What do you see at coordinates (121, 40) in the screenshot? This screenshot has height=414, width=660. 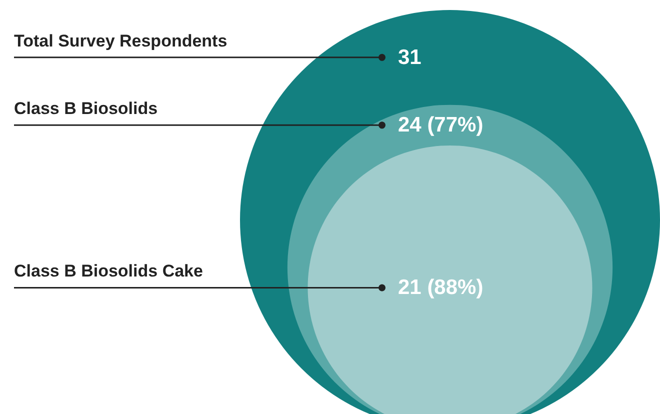 I see `category-label: Total Survey Respondents` at bounding box center [121, 40].